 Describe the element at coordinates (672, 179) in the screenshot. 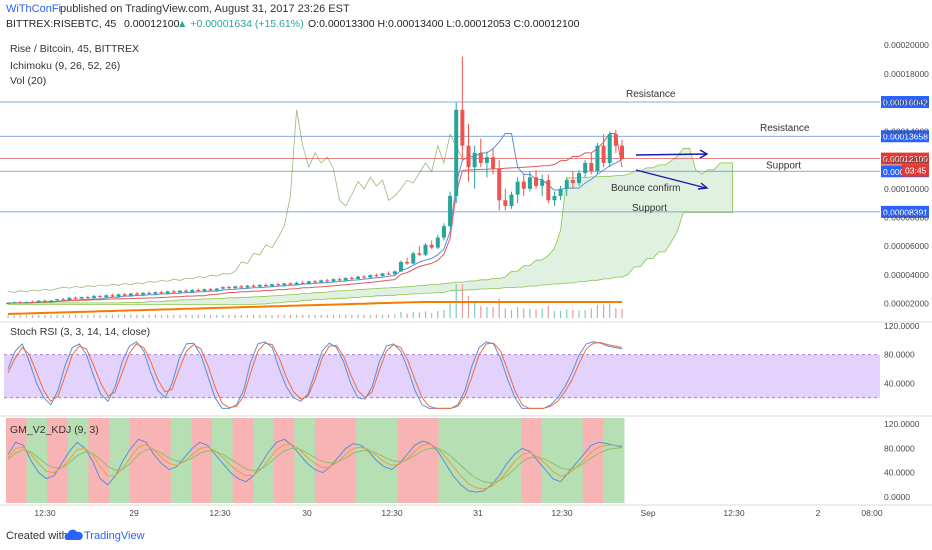

I see `arrow-down-right-icon` at that location.